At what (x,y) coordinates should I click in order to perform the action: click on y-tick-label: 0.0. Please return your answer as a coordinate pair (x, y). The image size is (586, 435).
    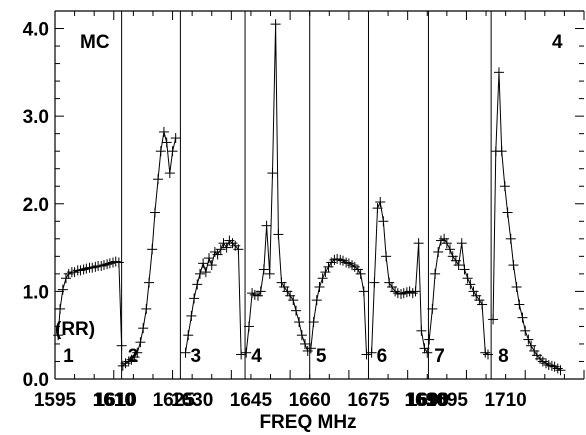
    Looking at the image, I should click on (36, 380).